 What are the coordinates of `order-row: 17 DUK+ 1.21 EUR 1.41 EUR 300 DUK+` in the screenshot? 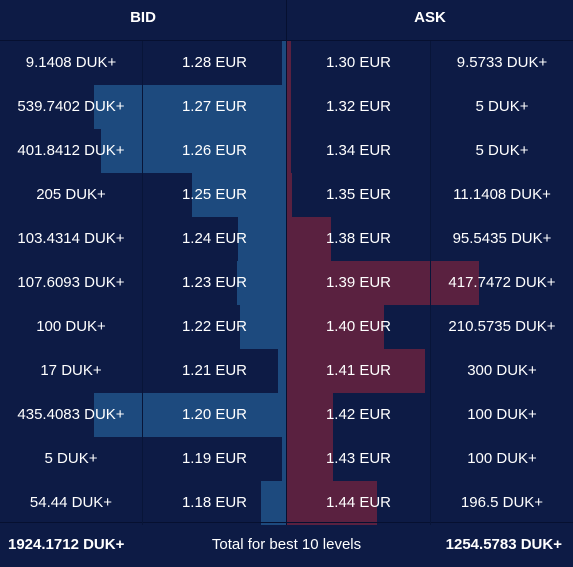 It's located at (286, 371).